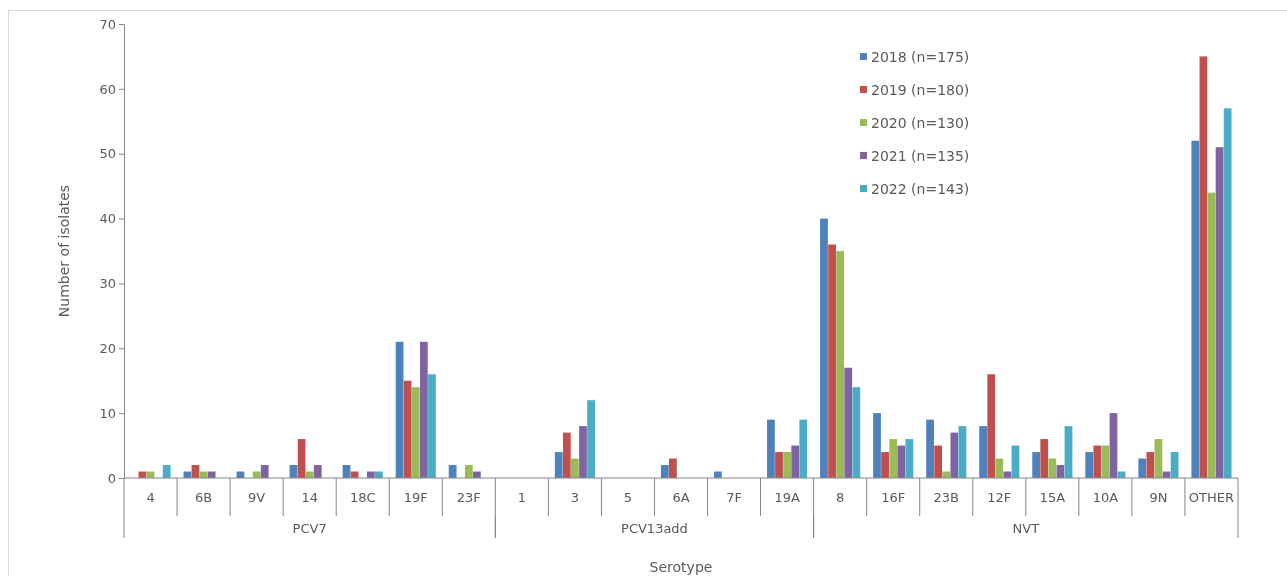  I want to click on y-tick-label: 60, so click(107, 89).